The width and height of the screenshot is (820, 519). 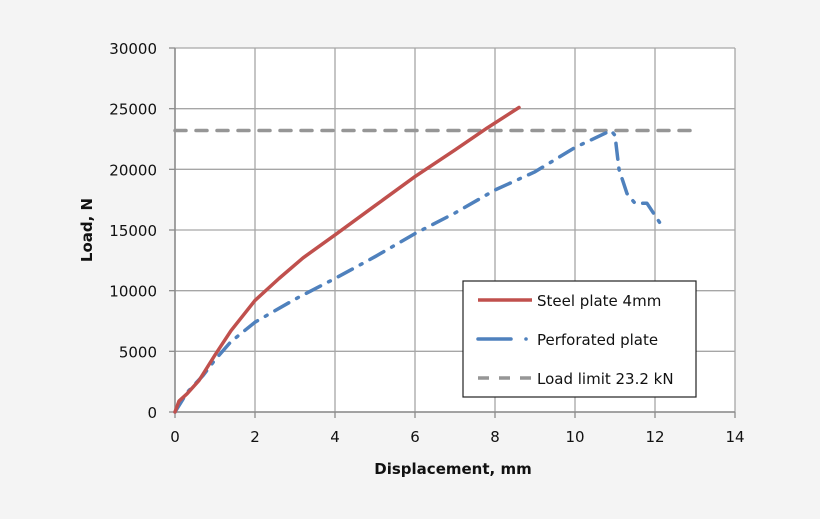 What do you see at coordinates (335, 437) in the screenshot?
I see `x-tick-label: 4` at bounding box center [335, 437].